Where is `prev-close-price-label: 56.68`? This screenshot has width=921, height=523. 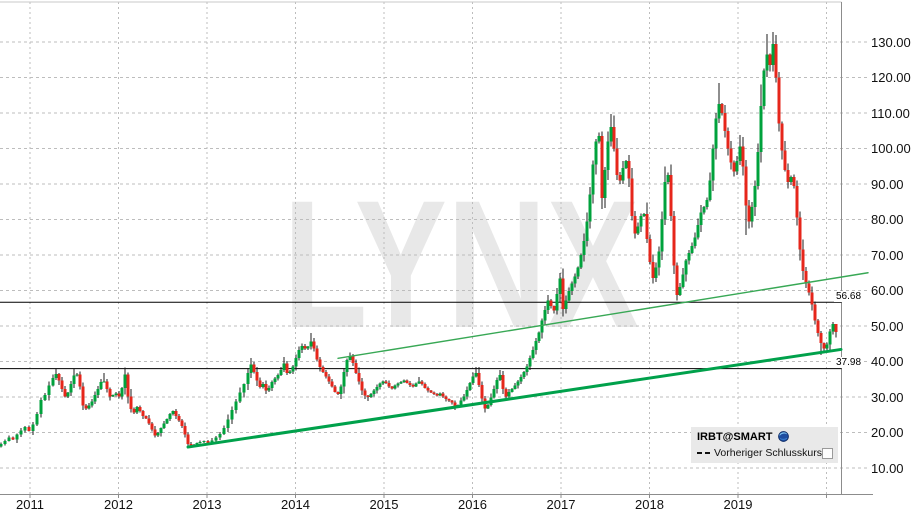
prev-close-price-label: 56.68 is located at coordinates (849, 296).